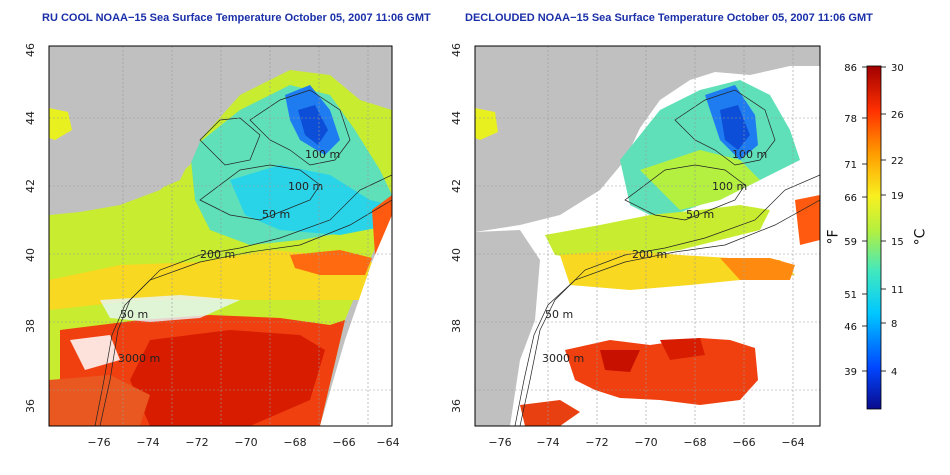 The width and height of the screenshot is (950, 475). Describe the element at coordinates (920, 237) in the screenshot. I see `celsius-unit-label: °C` at that location.